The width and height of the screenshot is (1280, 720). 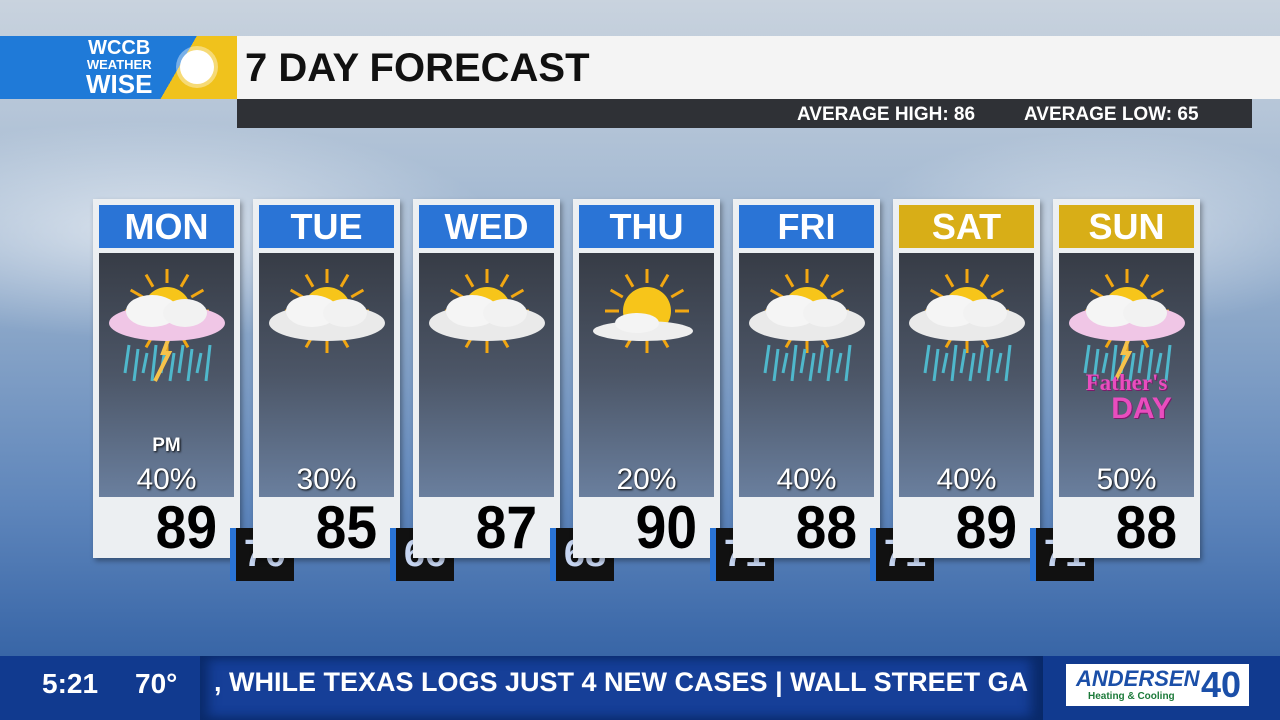 I want to click on high-temp: 90, so click(x=666, y=527).